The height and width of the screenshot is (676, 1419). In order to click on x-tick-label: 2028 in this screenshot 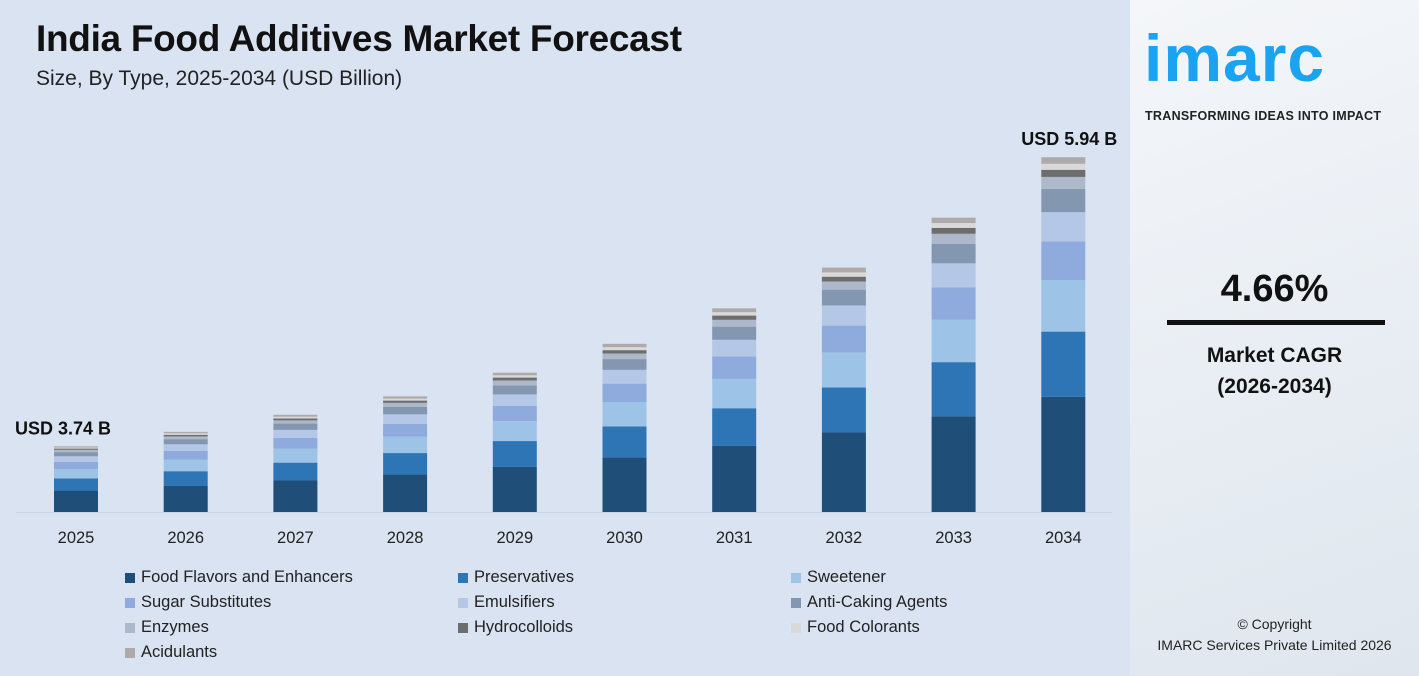, I will do `click(405, 538)`.